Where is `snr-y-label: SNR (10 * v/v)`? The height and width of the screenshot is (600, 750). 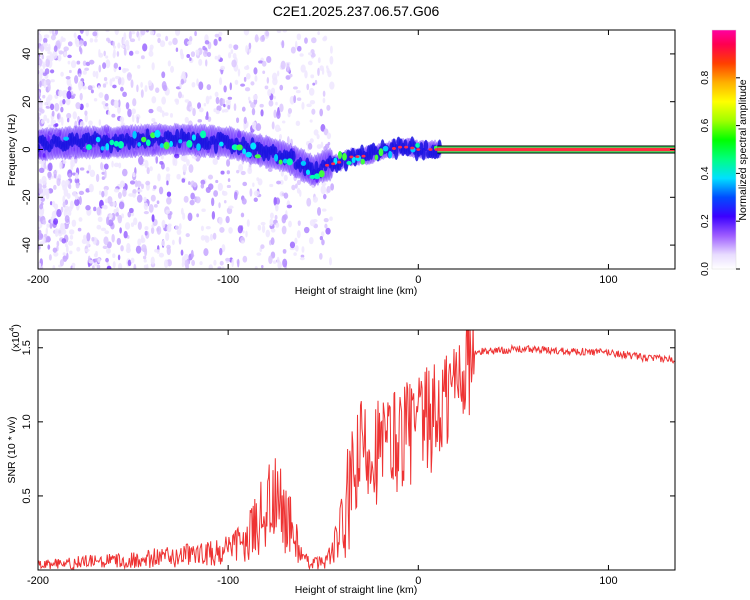 snr-y-label: SNR (10 * v/v) is located at coordinates (12, 449).